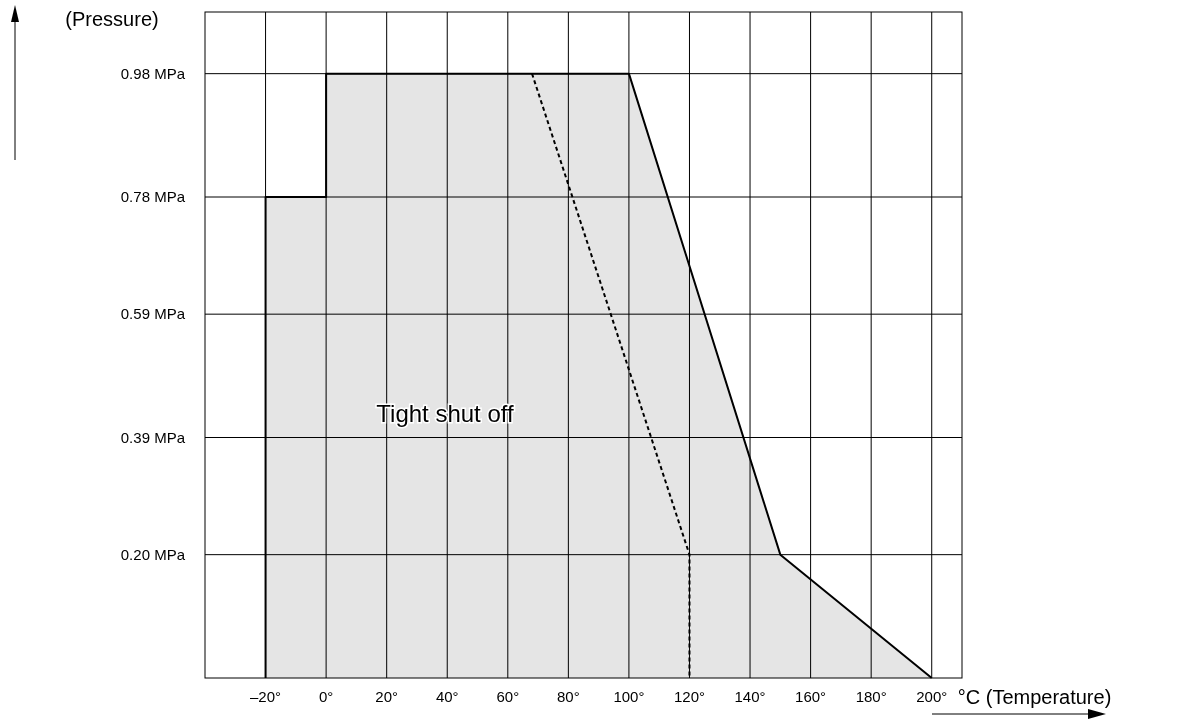  Describe the element at coordinates (266, 696) in the screenshot. I see `x-tick-label: –20°` at that location.